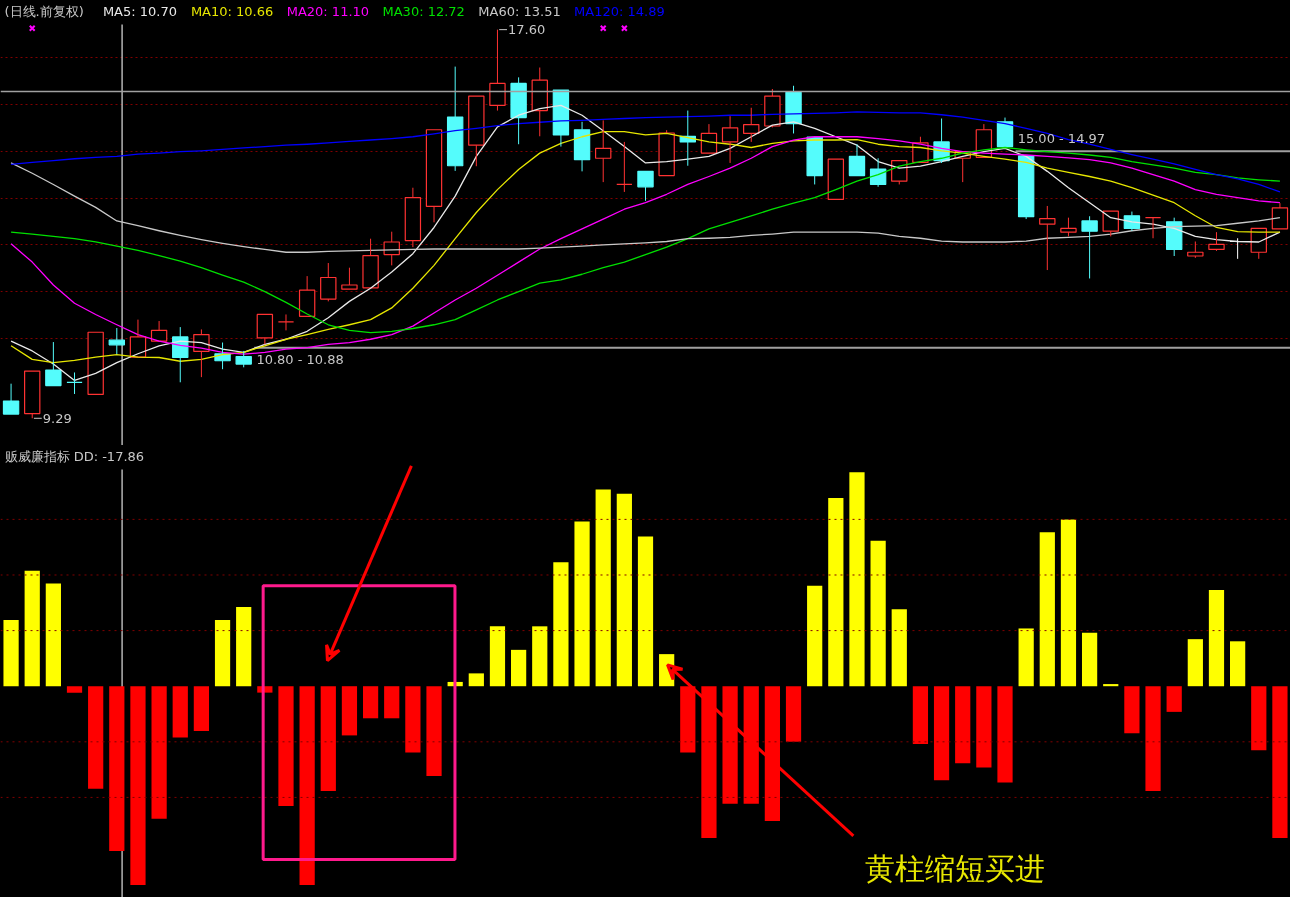 This screenshot has height=903, width=1295. Describe the element at coordinates (74, 456) in the screenshot. I see `chart-title: 贩威廉指标 DD: -17.86` at that location.